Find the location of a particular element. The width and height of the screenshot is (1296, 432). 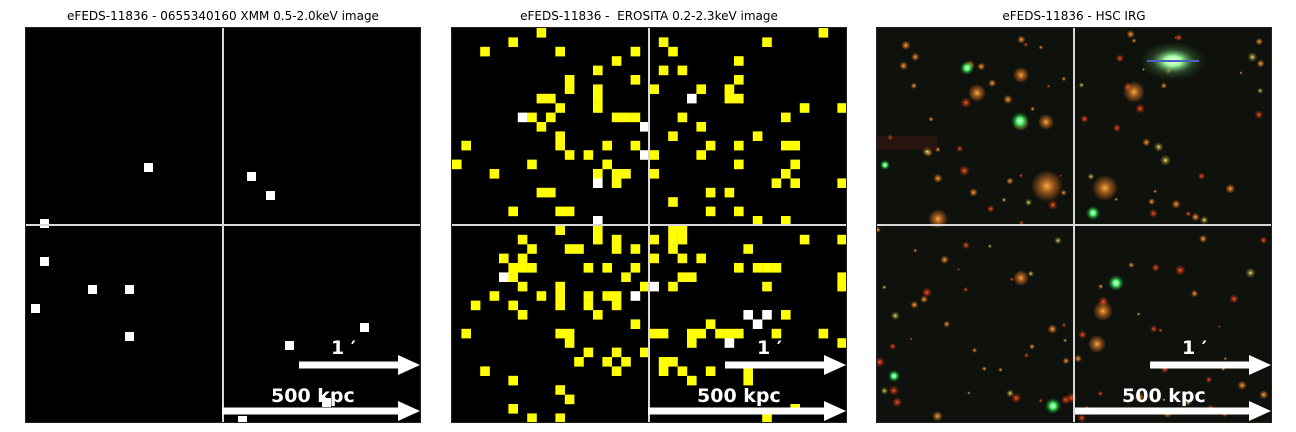

erosita-panel-title: eFEDS-11836 - EROSITA 0.2-2.3keV image is located at coordinates (649, 16).